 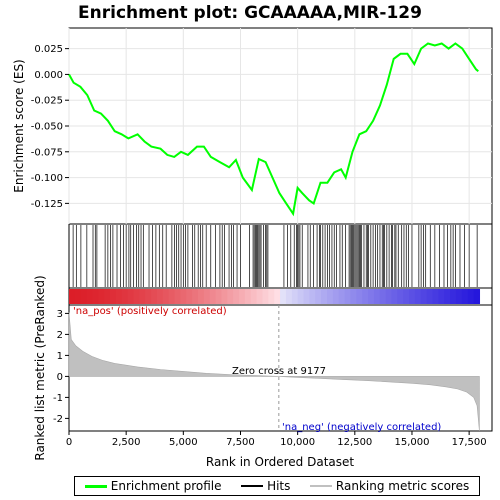 I want to click on metric-tick-label: -2, so click(x=58, y=419).